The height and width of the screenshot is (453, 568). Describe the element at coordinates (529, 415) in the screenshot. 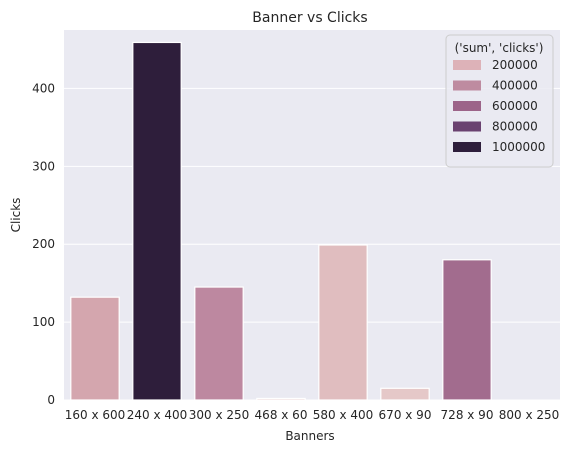

I see `x-tick-label: 800 x 250` at that location.